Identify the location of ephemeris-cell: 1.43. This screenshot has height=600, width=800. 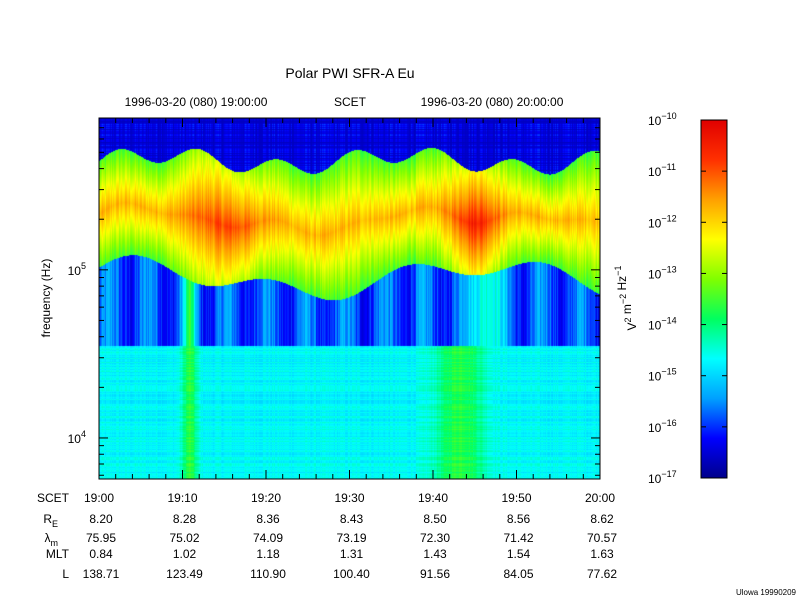
(435, 554).